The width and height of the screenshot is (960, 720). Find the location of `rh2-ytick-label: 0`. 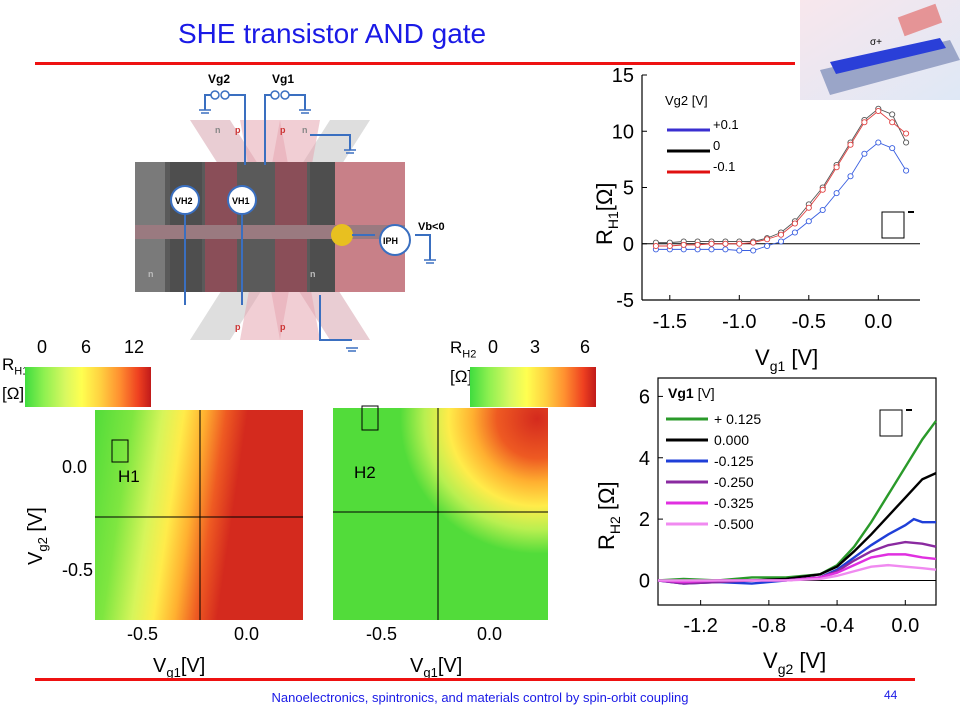

rh2-ytick-label: 0 is located at coordinates (644, 581).